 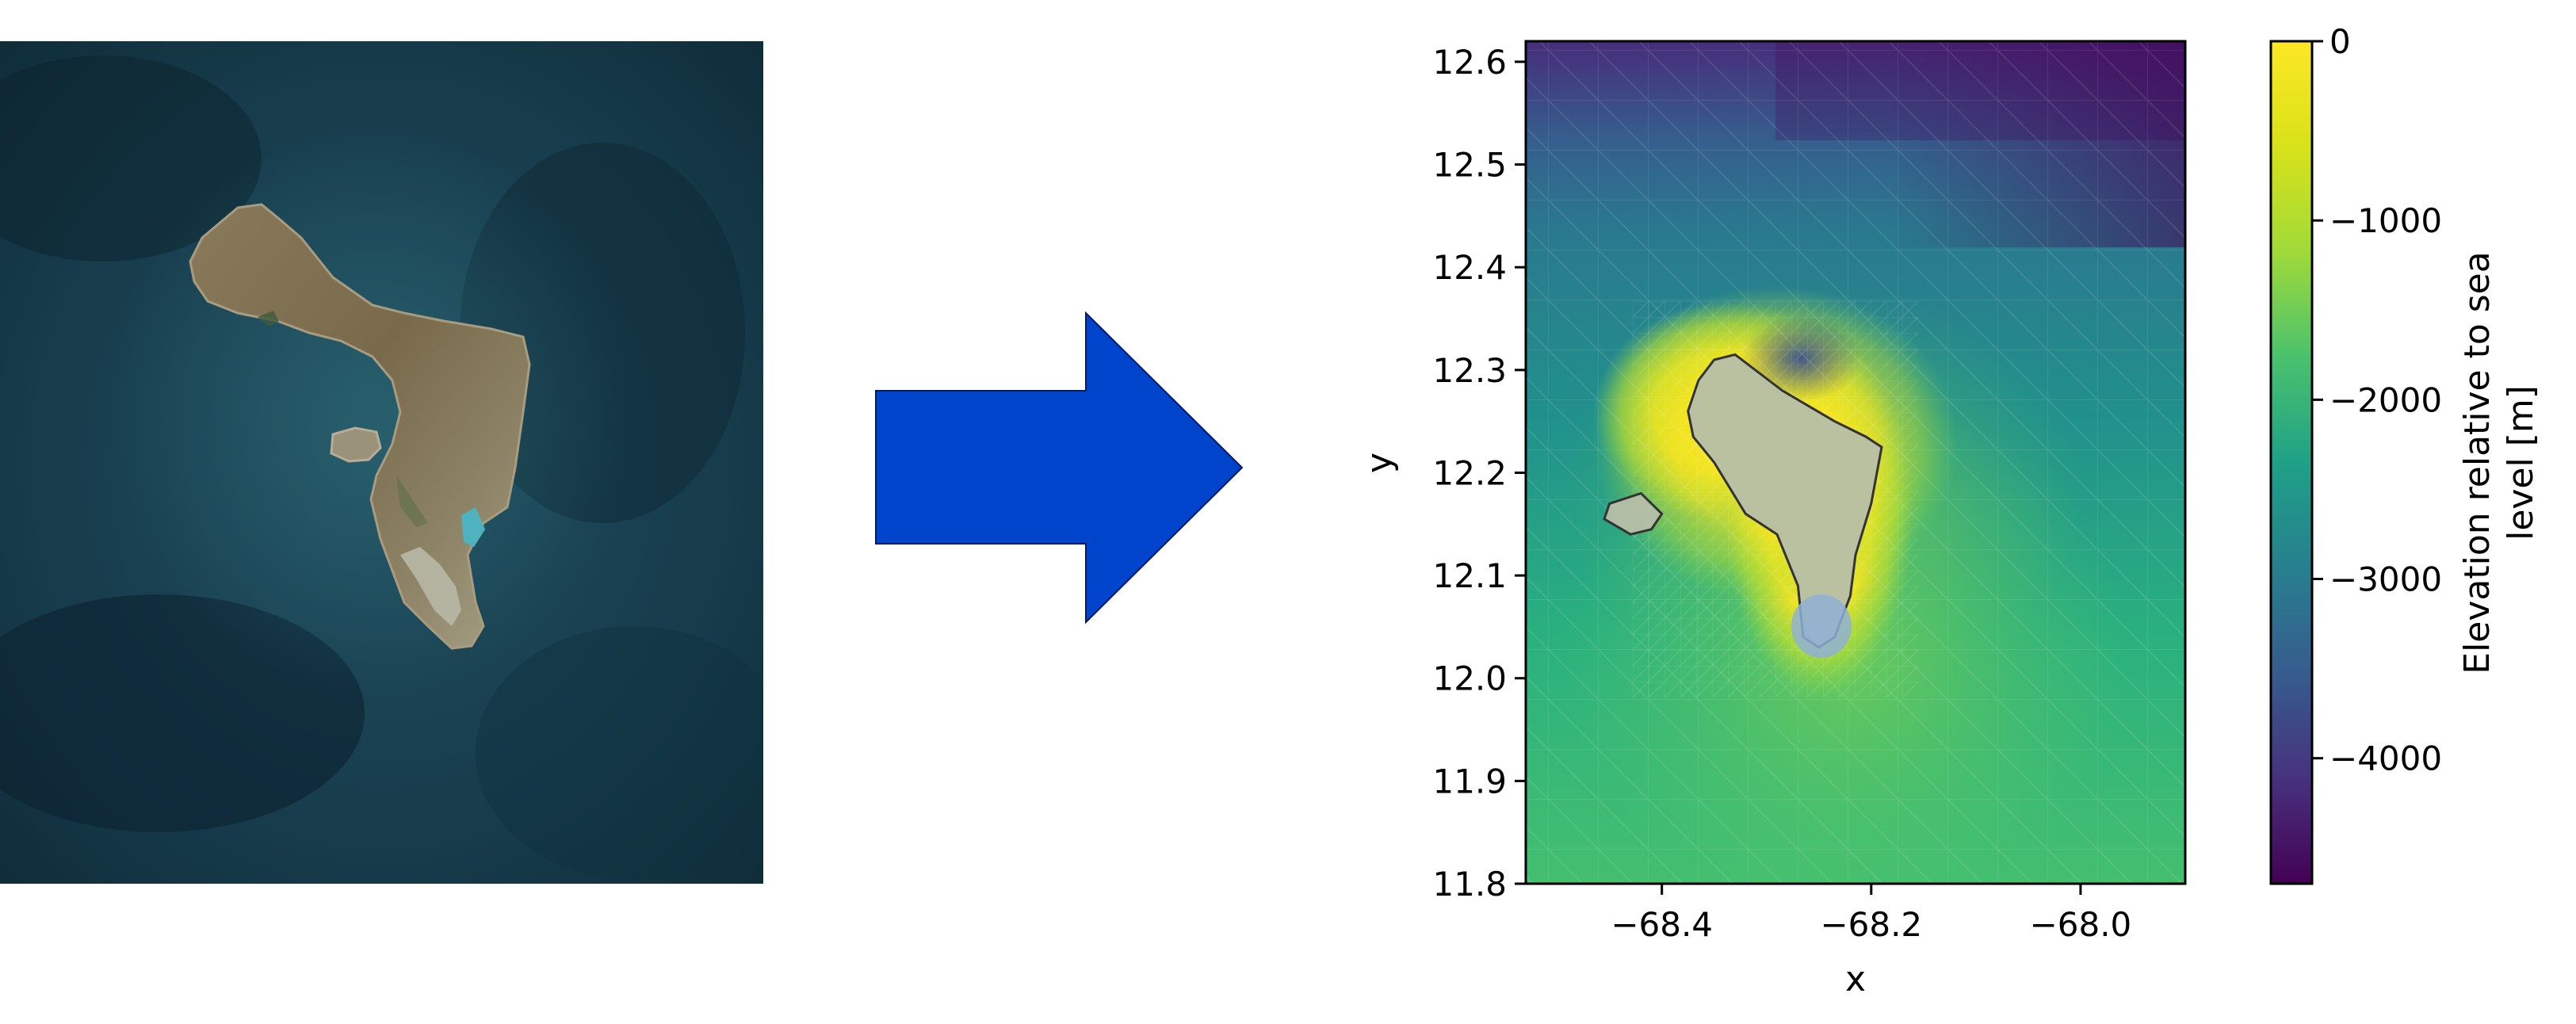 What do you see at coordinates (1822, 626) in the screenshot?
I see `salt-pan-area` at bounding box center [1822, 626].